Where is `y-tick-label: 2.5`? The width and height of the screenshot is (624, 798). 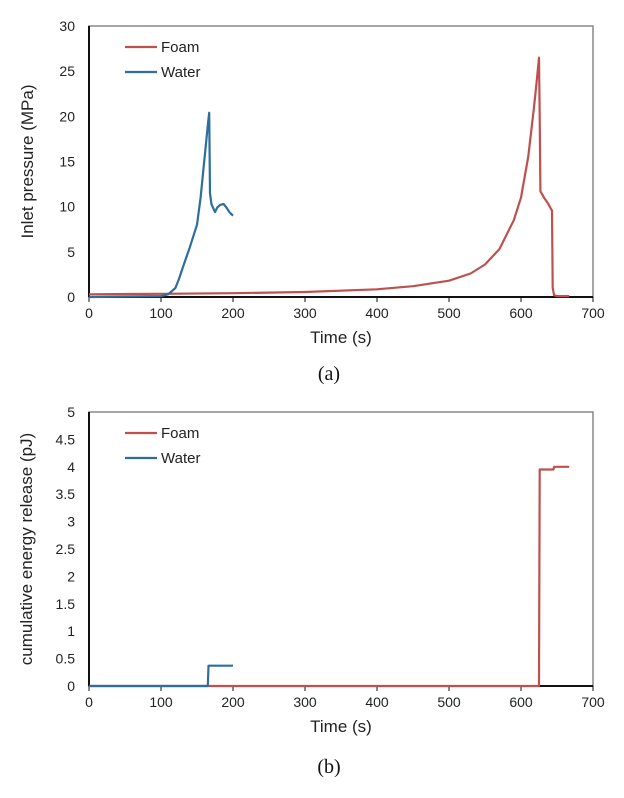 y-tick-label: 2.5 is located at coordinates (66, 549).